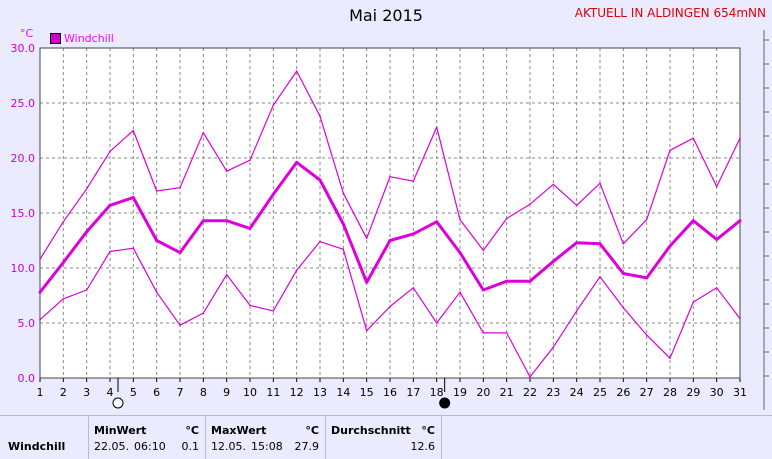 Image resolution: width=772 pixels, height=459 pixels. I want to click on x-tick-label: 1, so click(40, 392).